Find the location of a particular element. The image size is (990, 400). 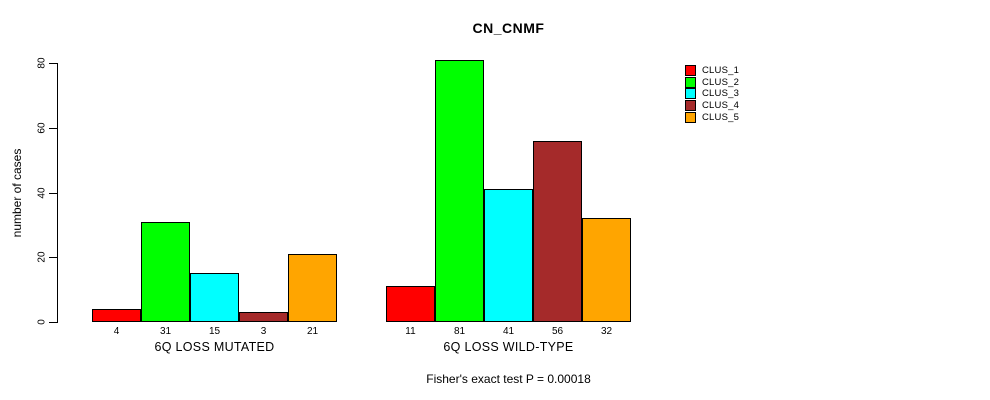

legend-label: CLUS_3 is located at coordinates (721, 94).